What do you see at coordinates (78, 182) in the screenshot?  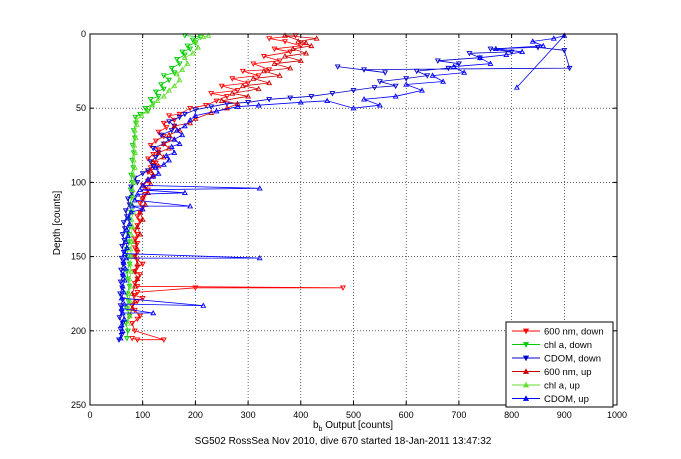 I see `y-tick-label: 100` at bounding box center [78, 182].